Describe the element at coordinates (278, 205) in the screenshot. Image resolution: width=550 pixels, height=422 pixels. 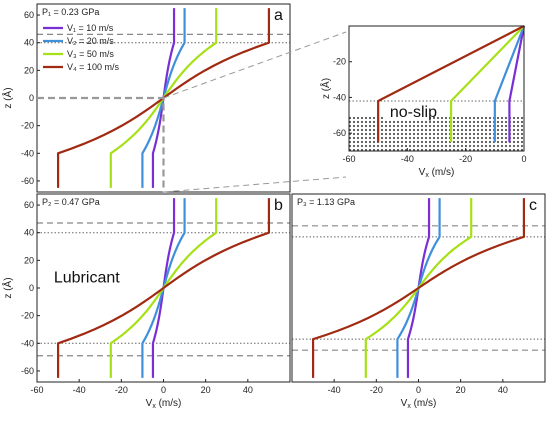
I see `panel-b-letter: b` at that location.